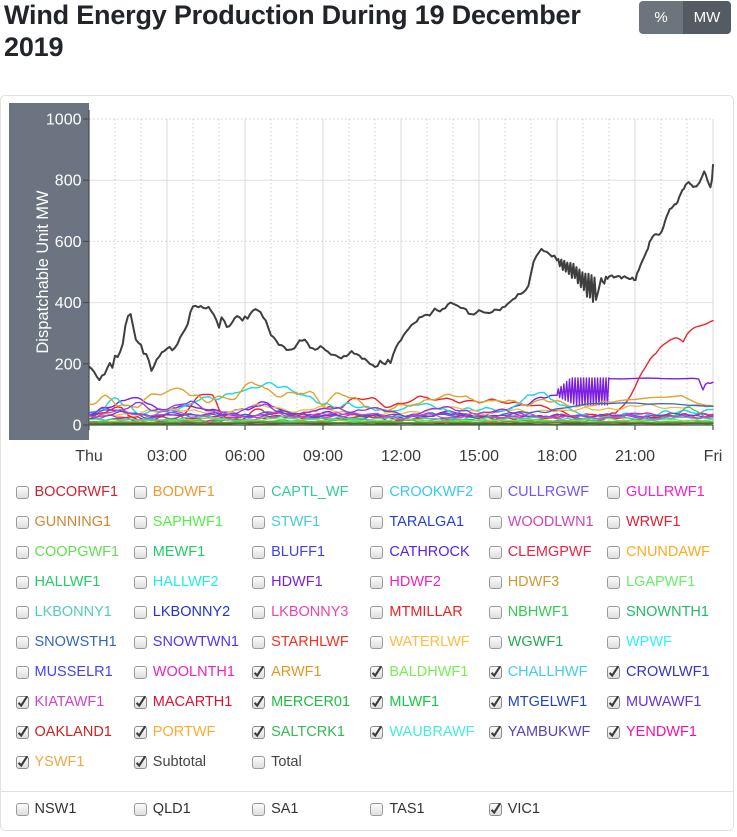 The width and height of the screenshot is (737, 837). What do you see at coordinates (401, 456) in the screenshot?
I see `svg-text: 12:00` at bounding box center [401, 456].